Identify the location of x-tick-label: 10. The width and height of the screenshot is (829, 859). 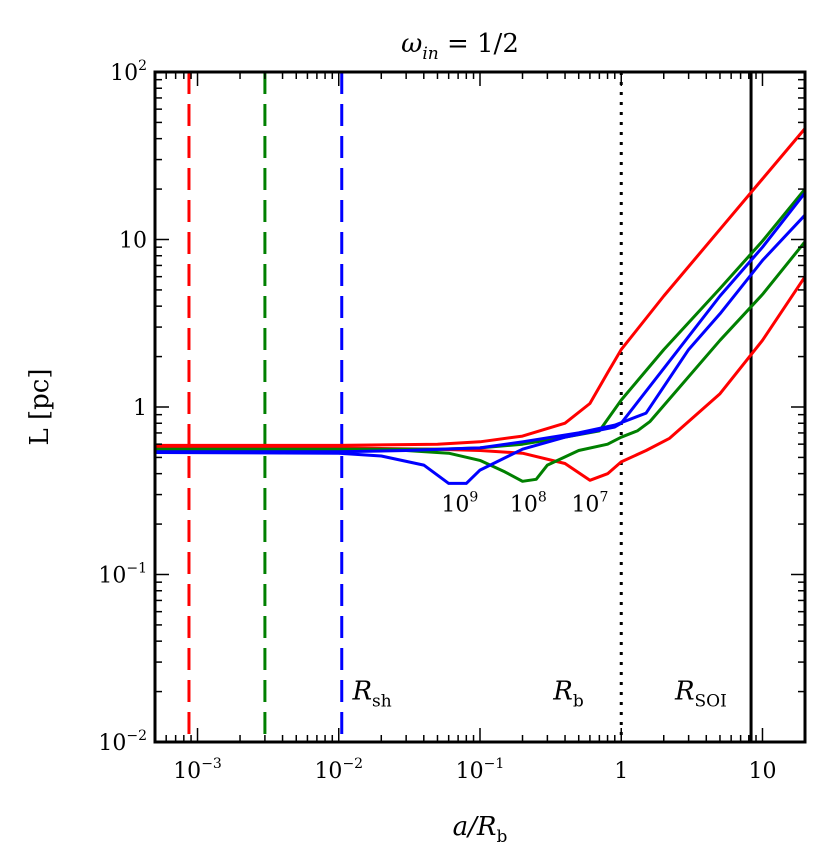
(762, 771).